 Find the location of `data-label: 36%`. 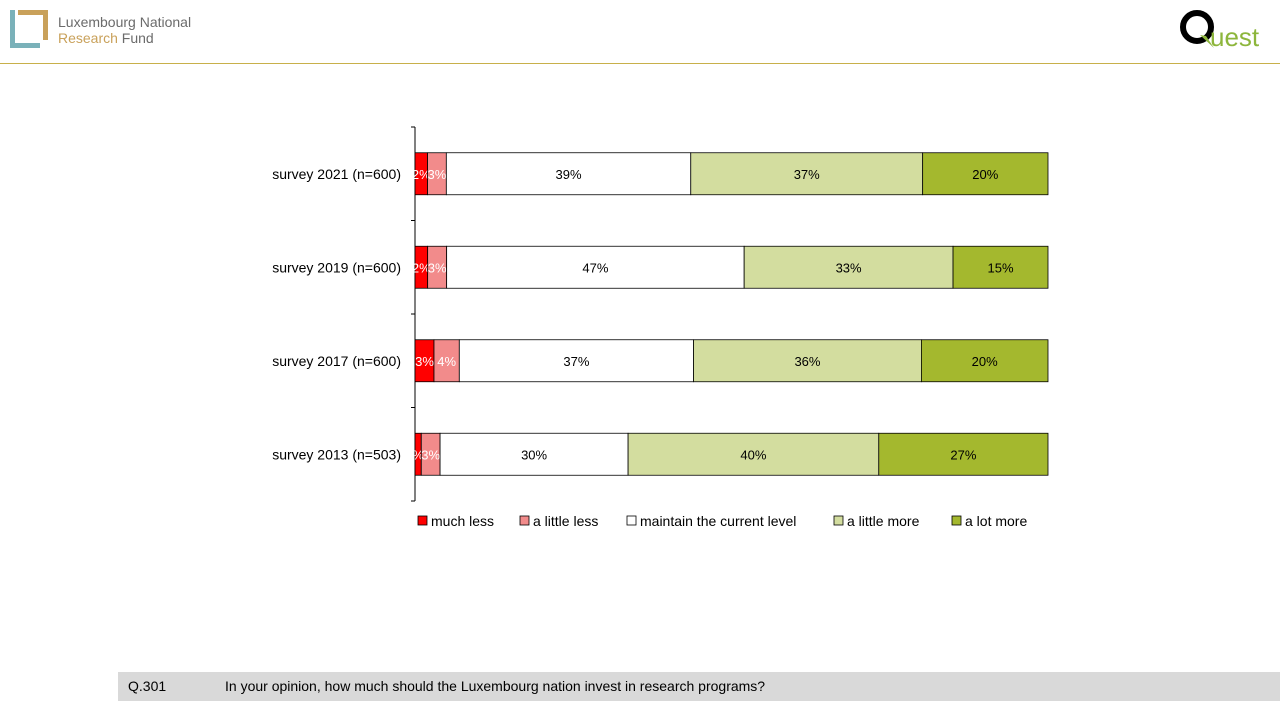

data-label: 36% is located at coordinates (807, 361).